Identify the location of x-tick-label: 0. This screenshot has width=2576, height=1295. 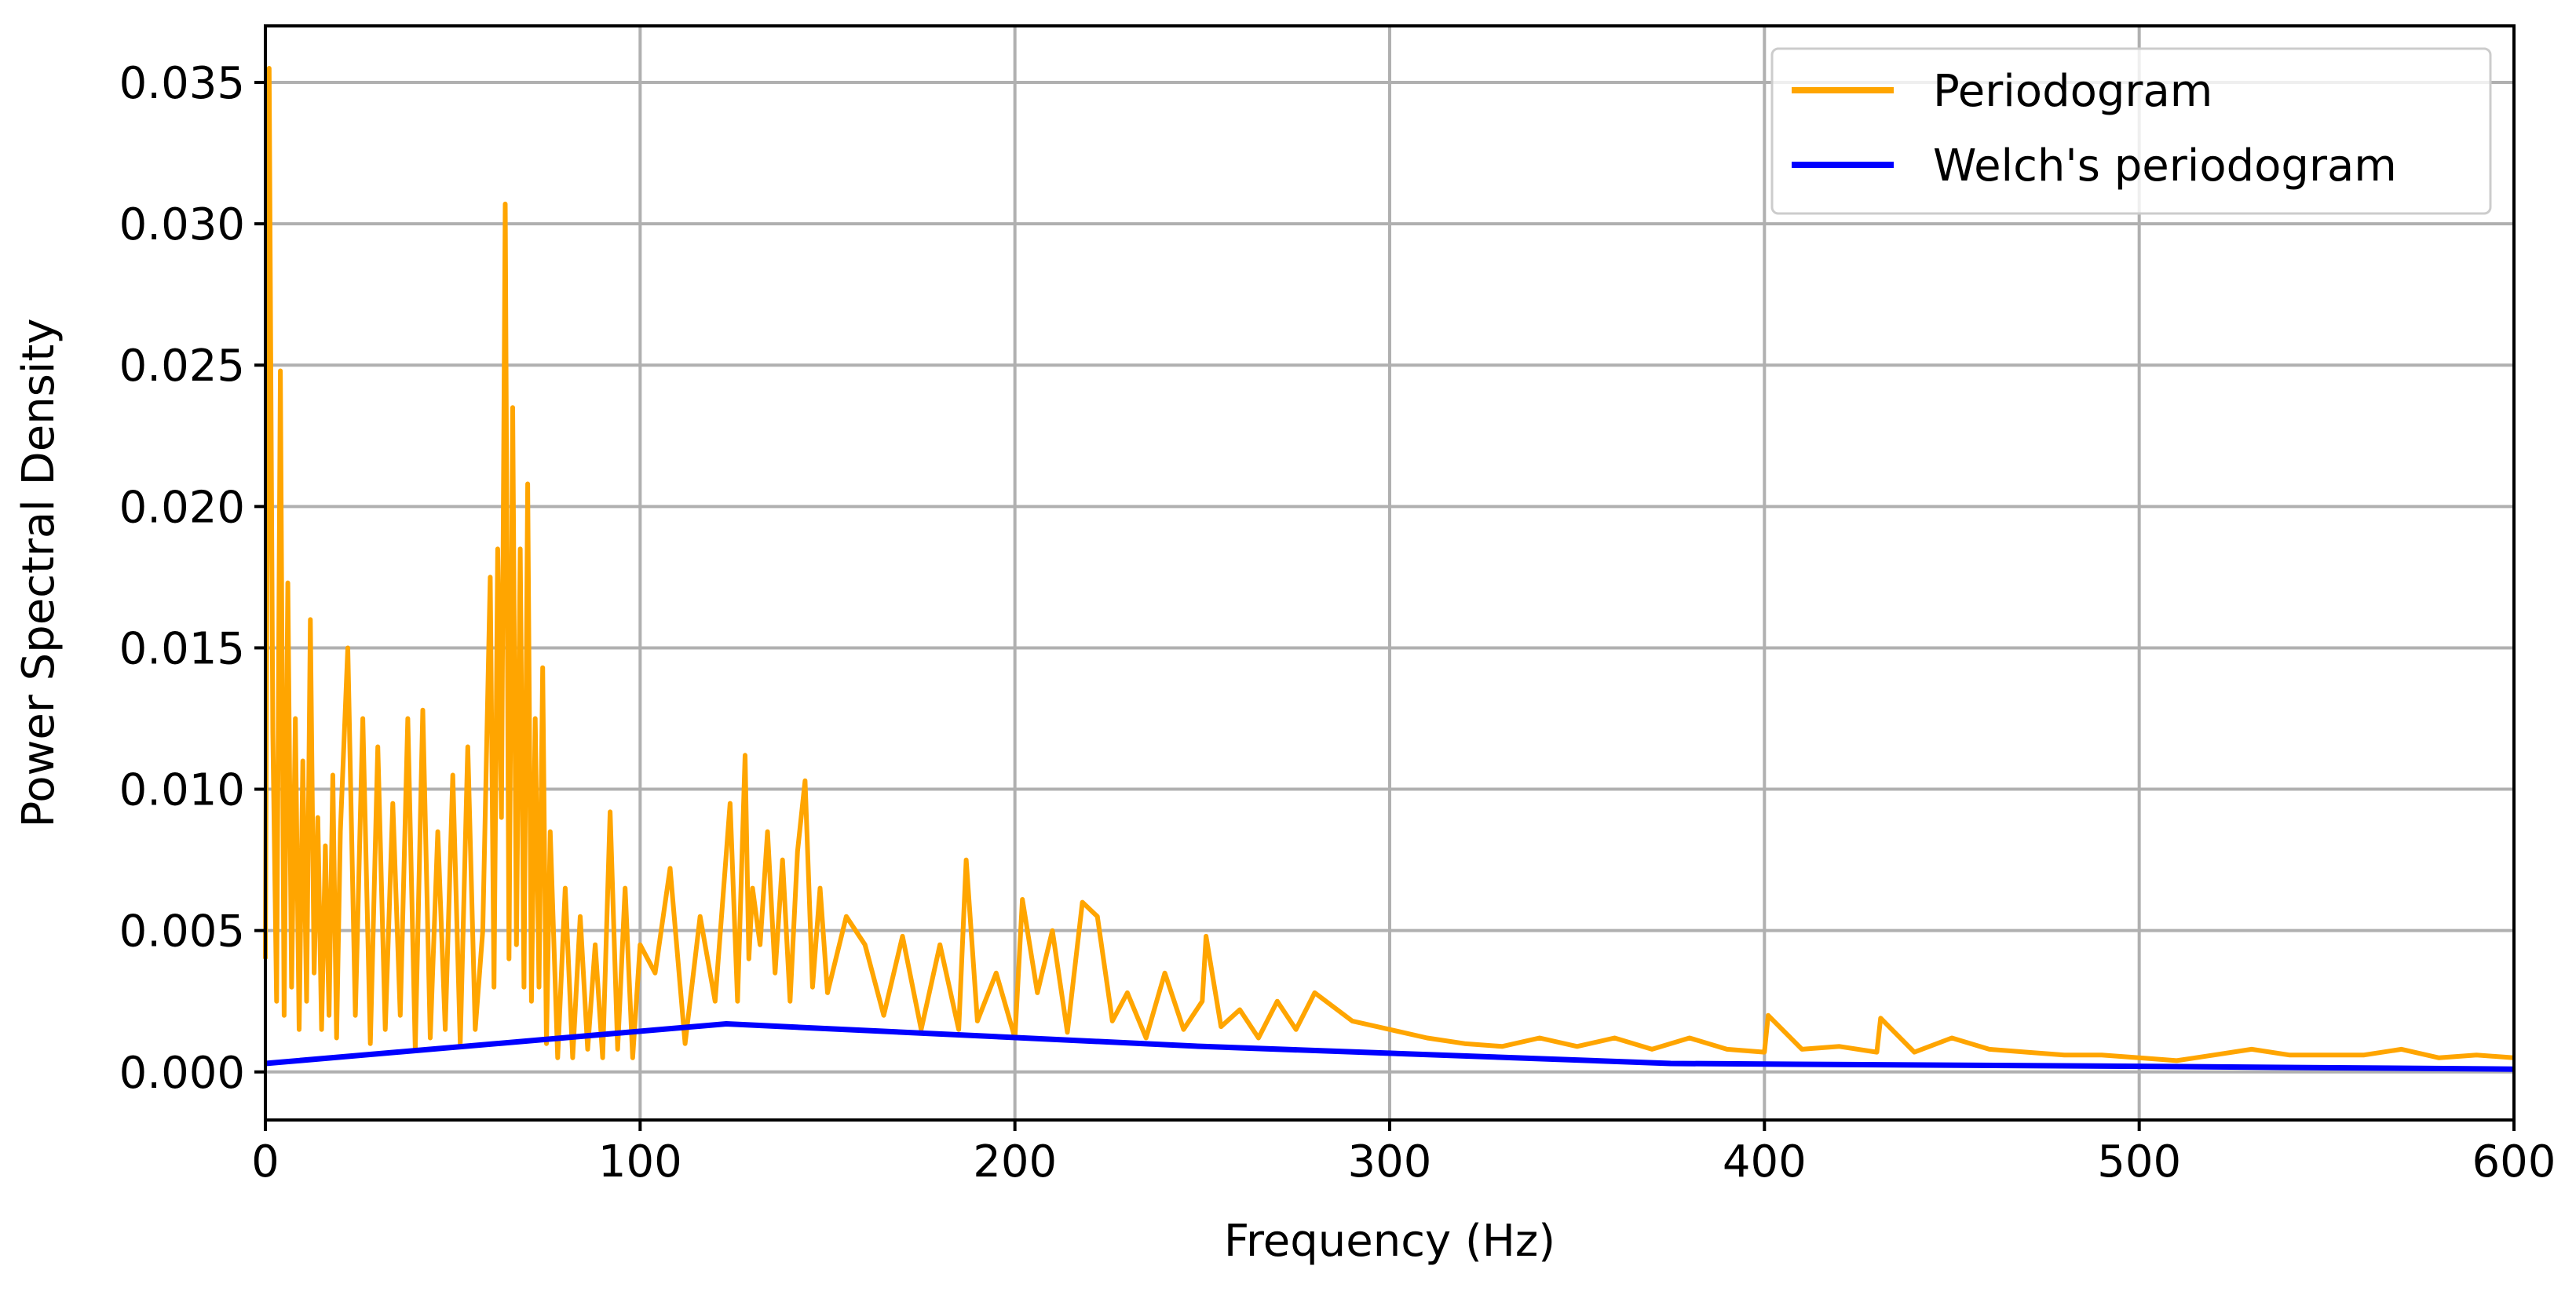
(265, 1161).